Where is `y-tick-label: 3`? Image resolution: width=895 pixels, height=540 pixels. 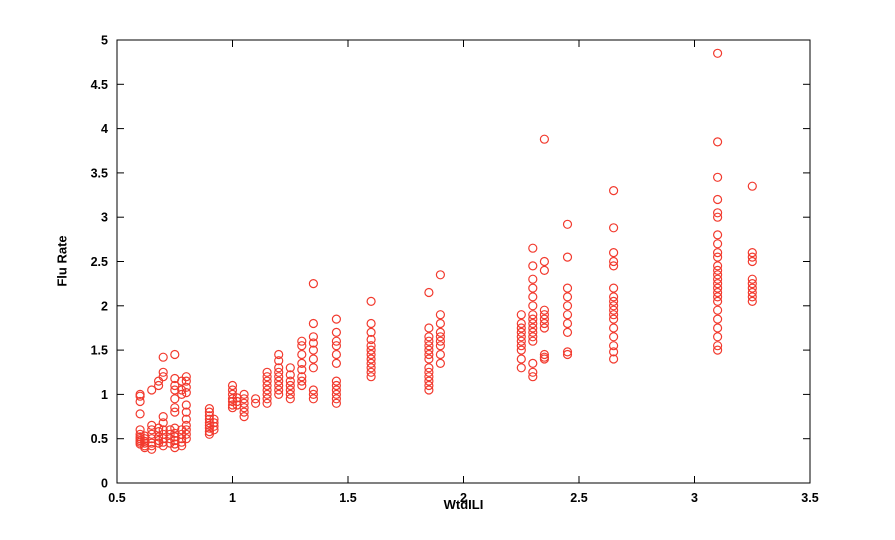 y-tick-label: 3 is located at coordinates (104, 218).